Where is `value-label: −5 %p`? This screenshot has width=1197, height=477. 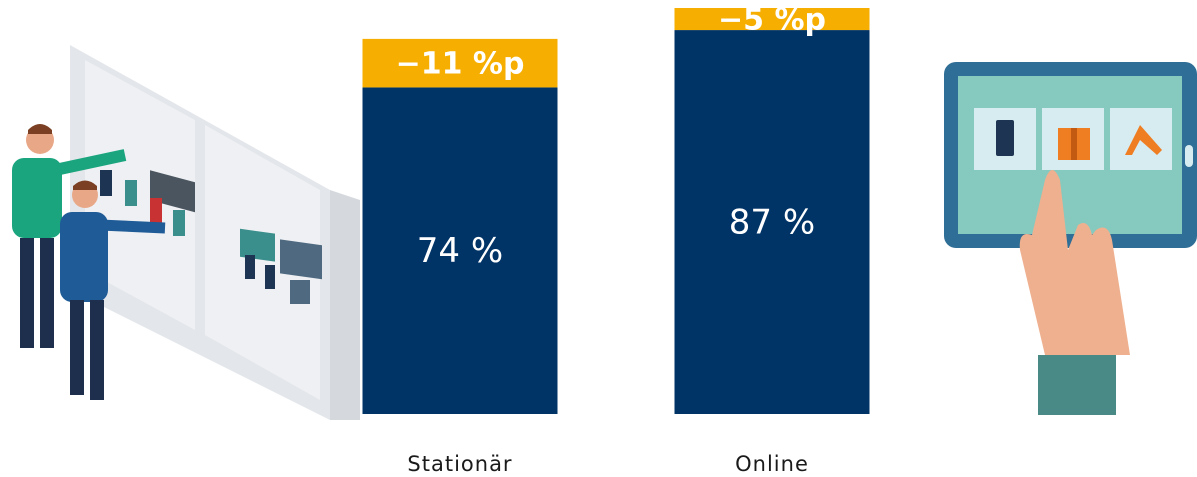 value-label: −5 %p is located at coordinates (772, 20).